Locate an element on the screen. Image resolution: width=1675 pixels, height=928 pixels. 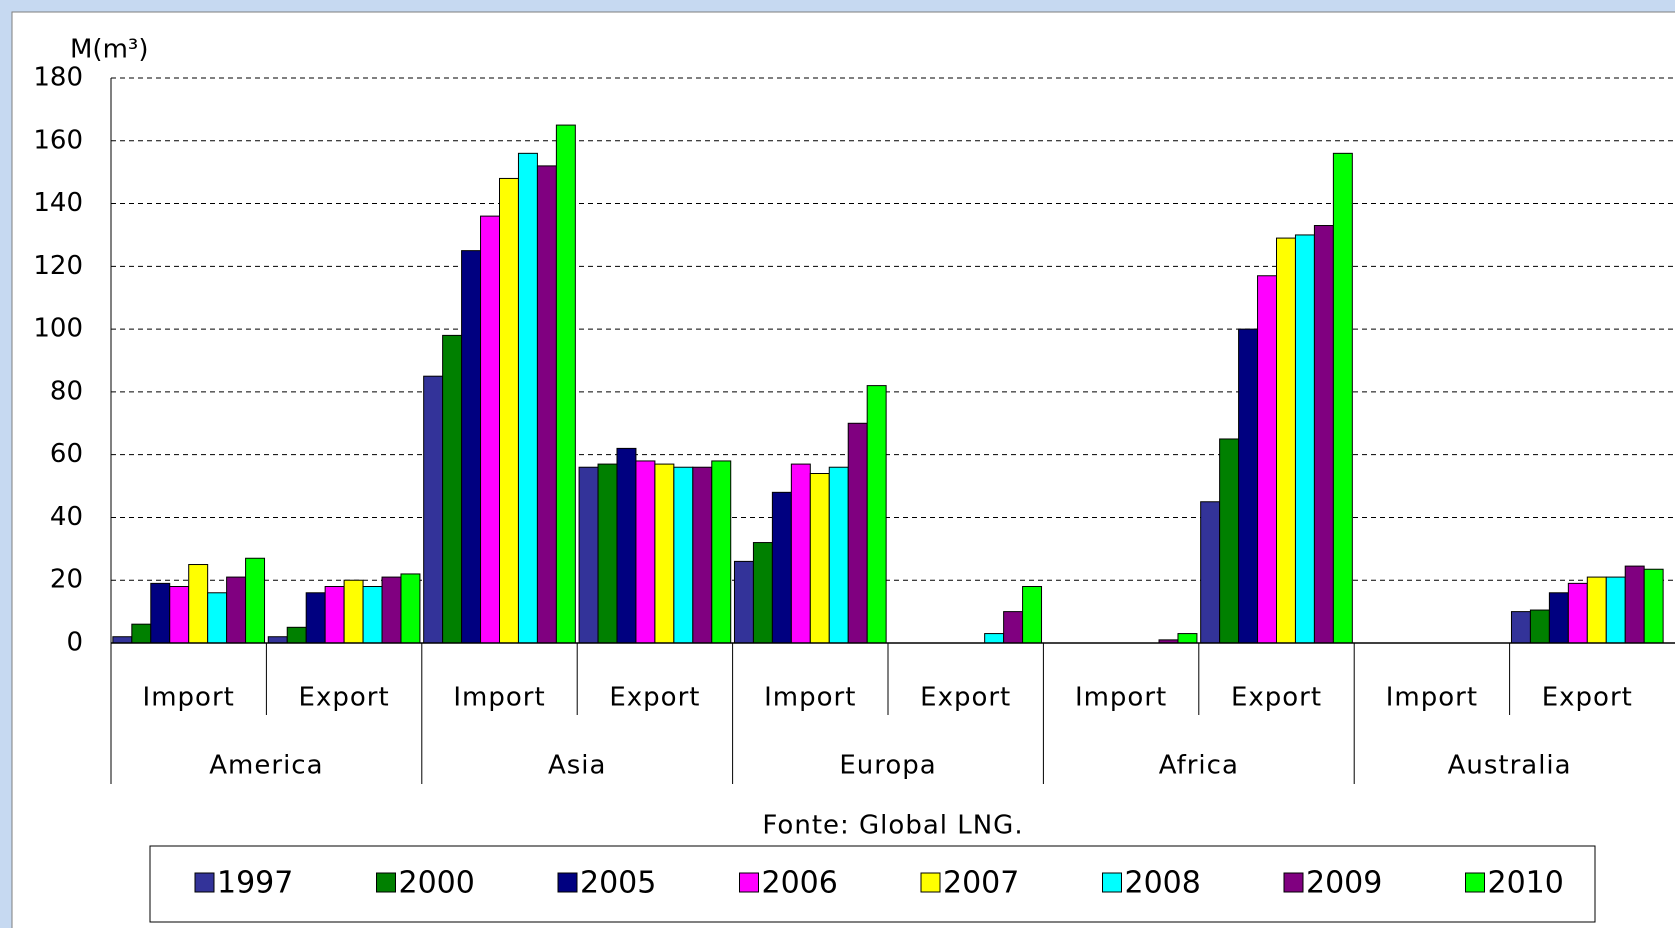
legend-label: 1997 is located at coordinates (255, 883).